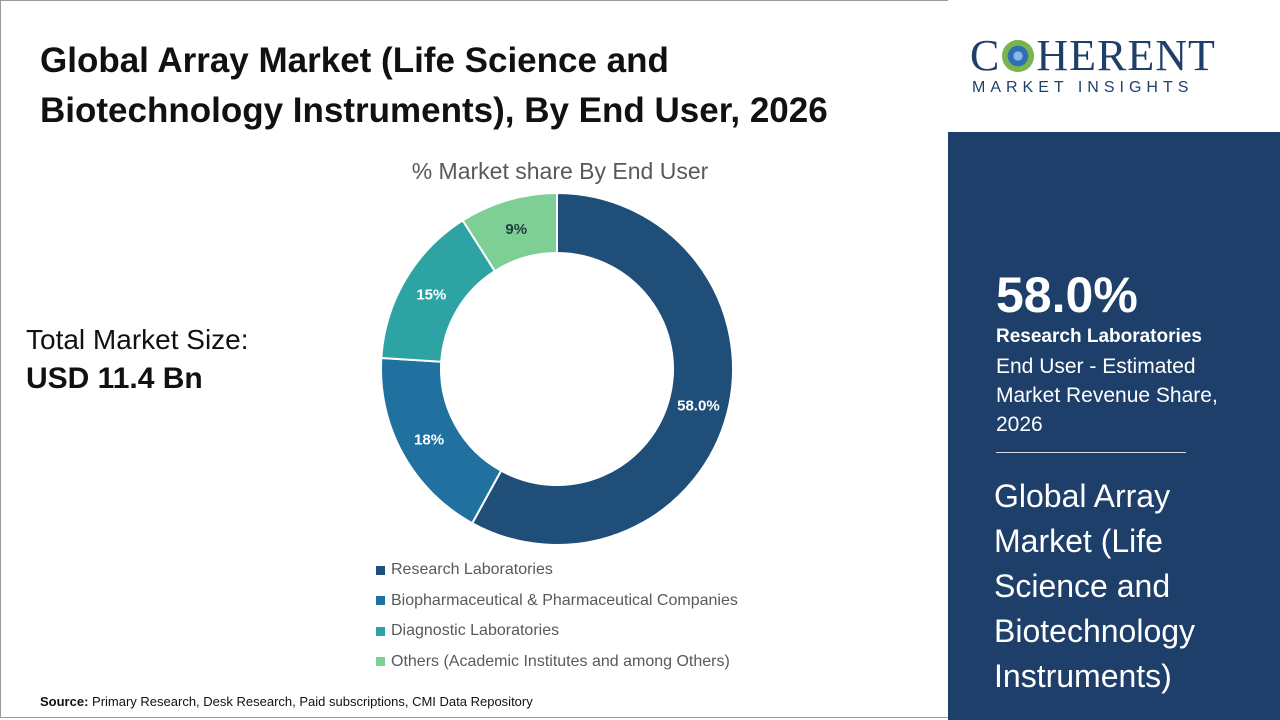 The width and height of the screenshot is (1280, 720). I want to click on legend-swatch-biopharma, so click(380, 601).